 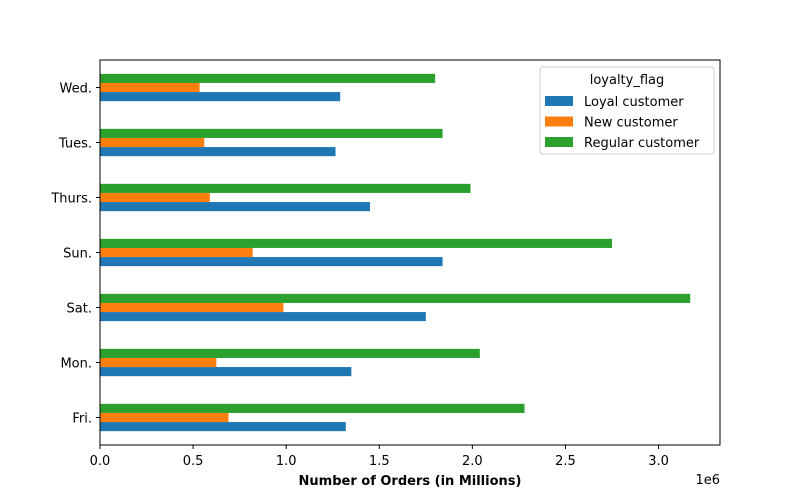 I want to click on bar-new-customer-sat, so click(x=192, y=307).